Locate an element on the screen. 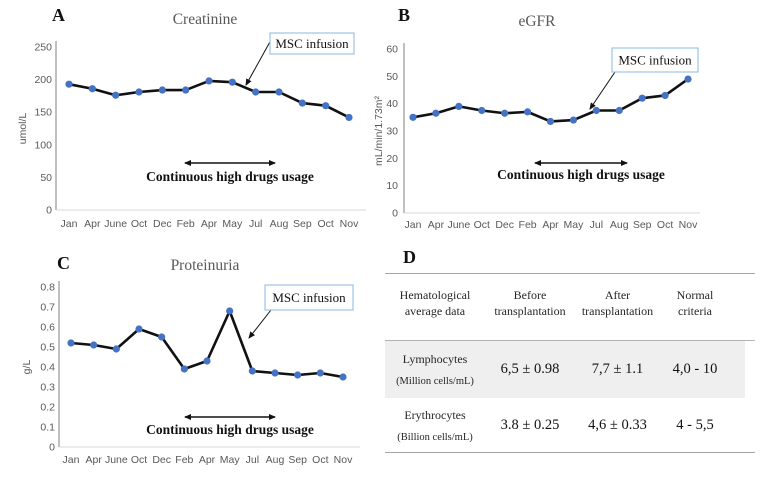 This screenshot has height=490, width=761. chart-title-egfr: eGFR is located at coordinates (537, 21).